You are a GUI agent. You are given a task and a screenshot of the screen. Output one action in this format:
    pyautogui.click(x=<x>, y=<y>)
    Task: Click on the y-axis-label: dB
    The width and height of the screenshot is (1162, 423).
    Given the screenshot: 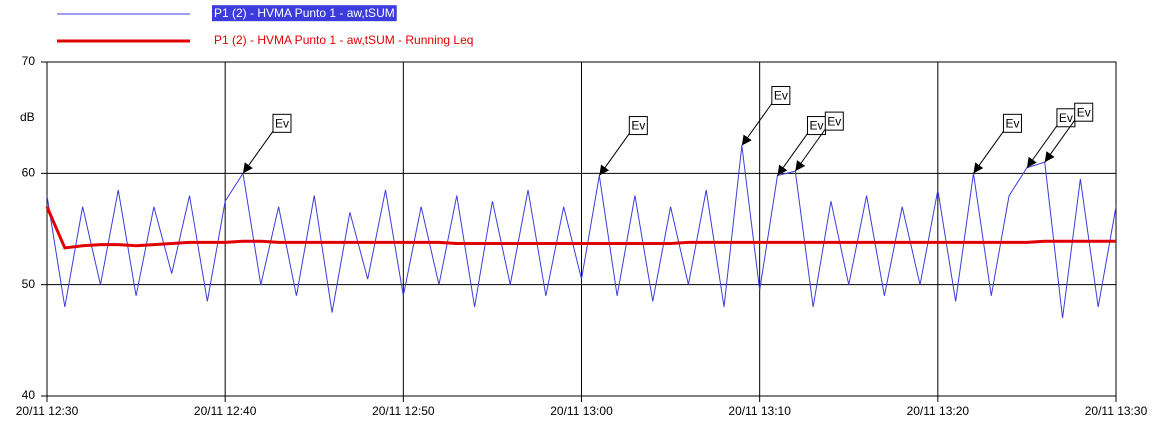 What is the action you would take?
    pyautogui.click(x=27, y=117)
    